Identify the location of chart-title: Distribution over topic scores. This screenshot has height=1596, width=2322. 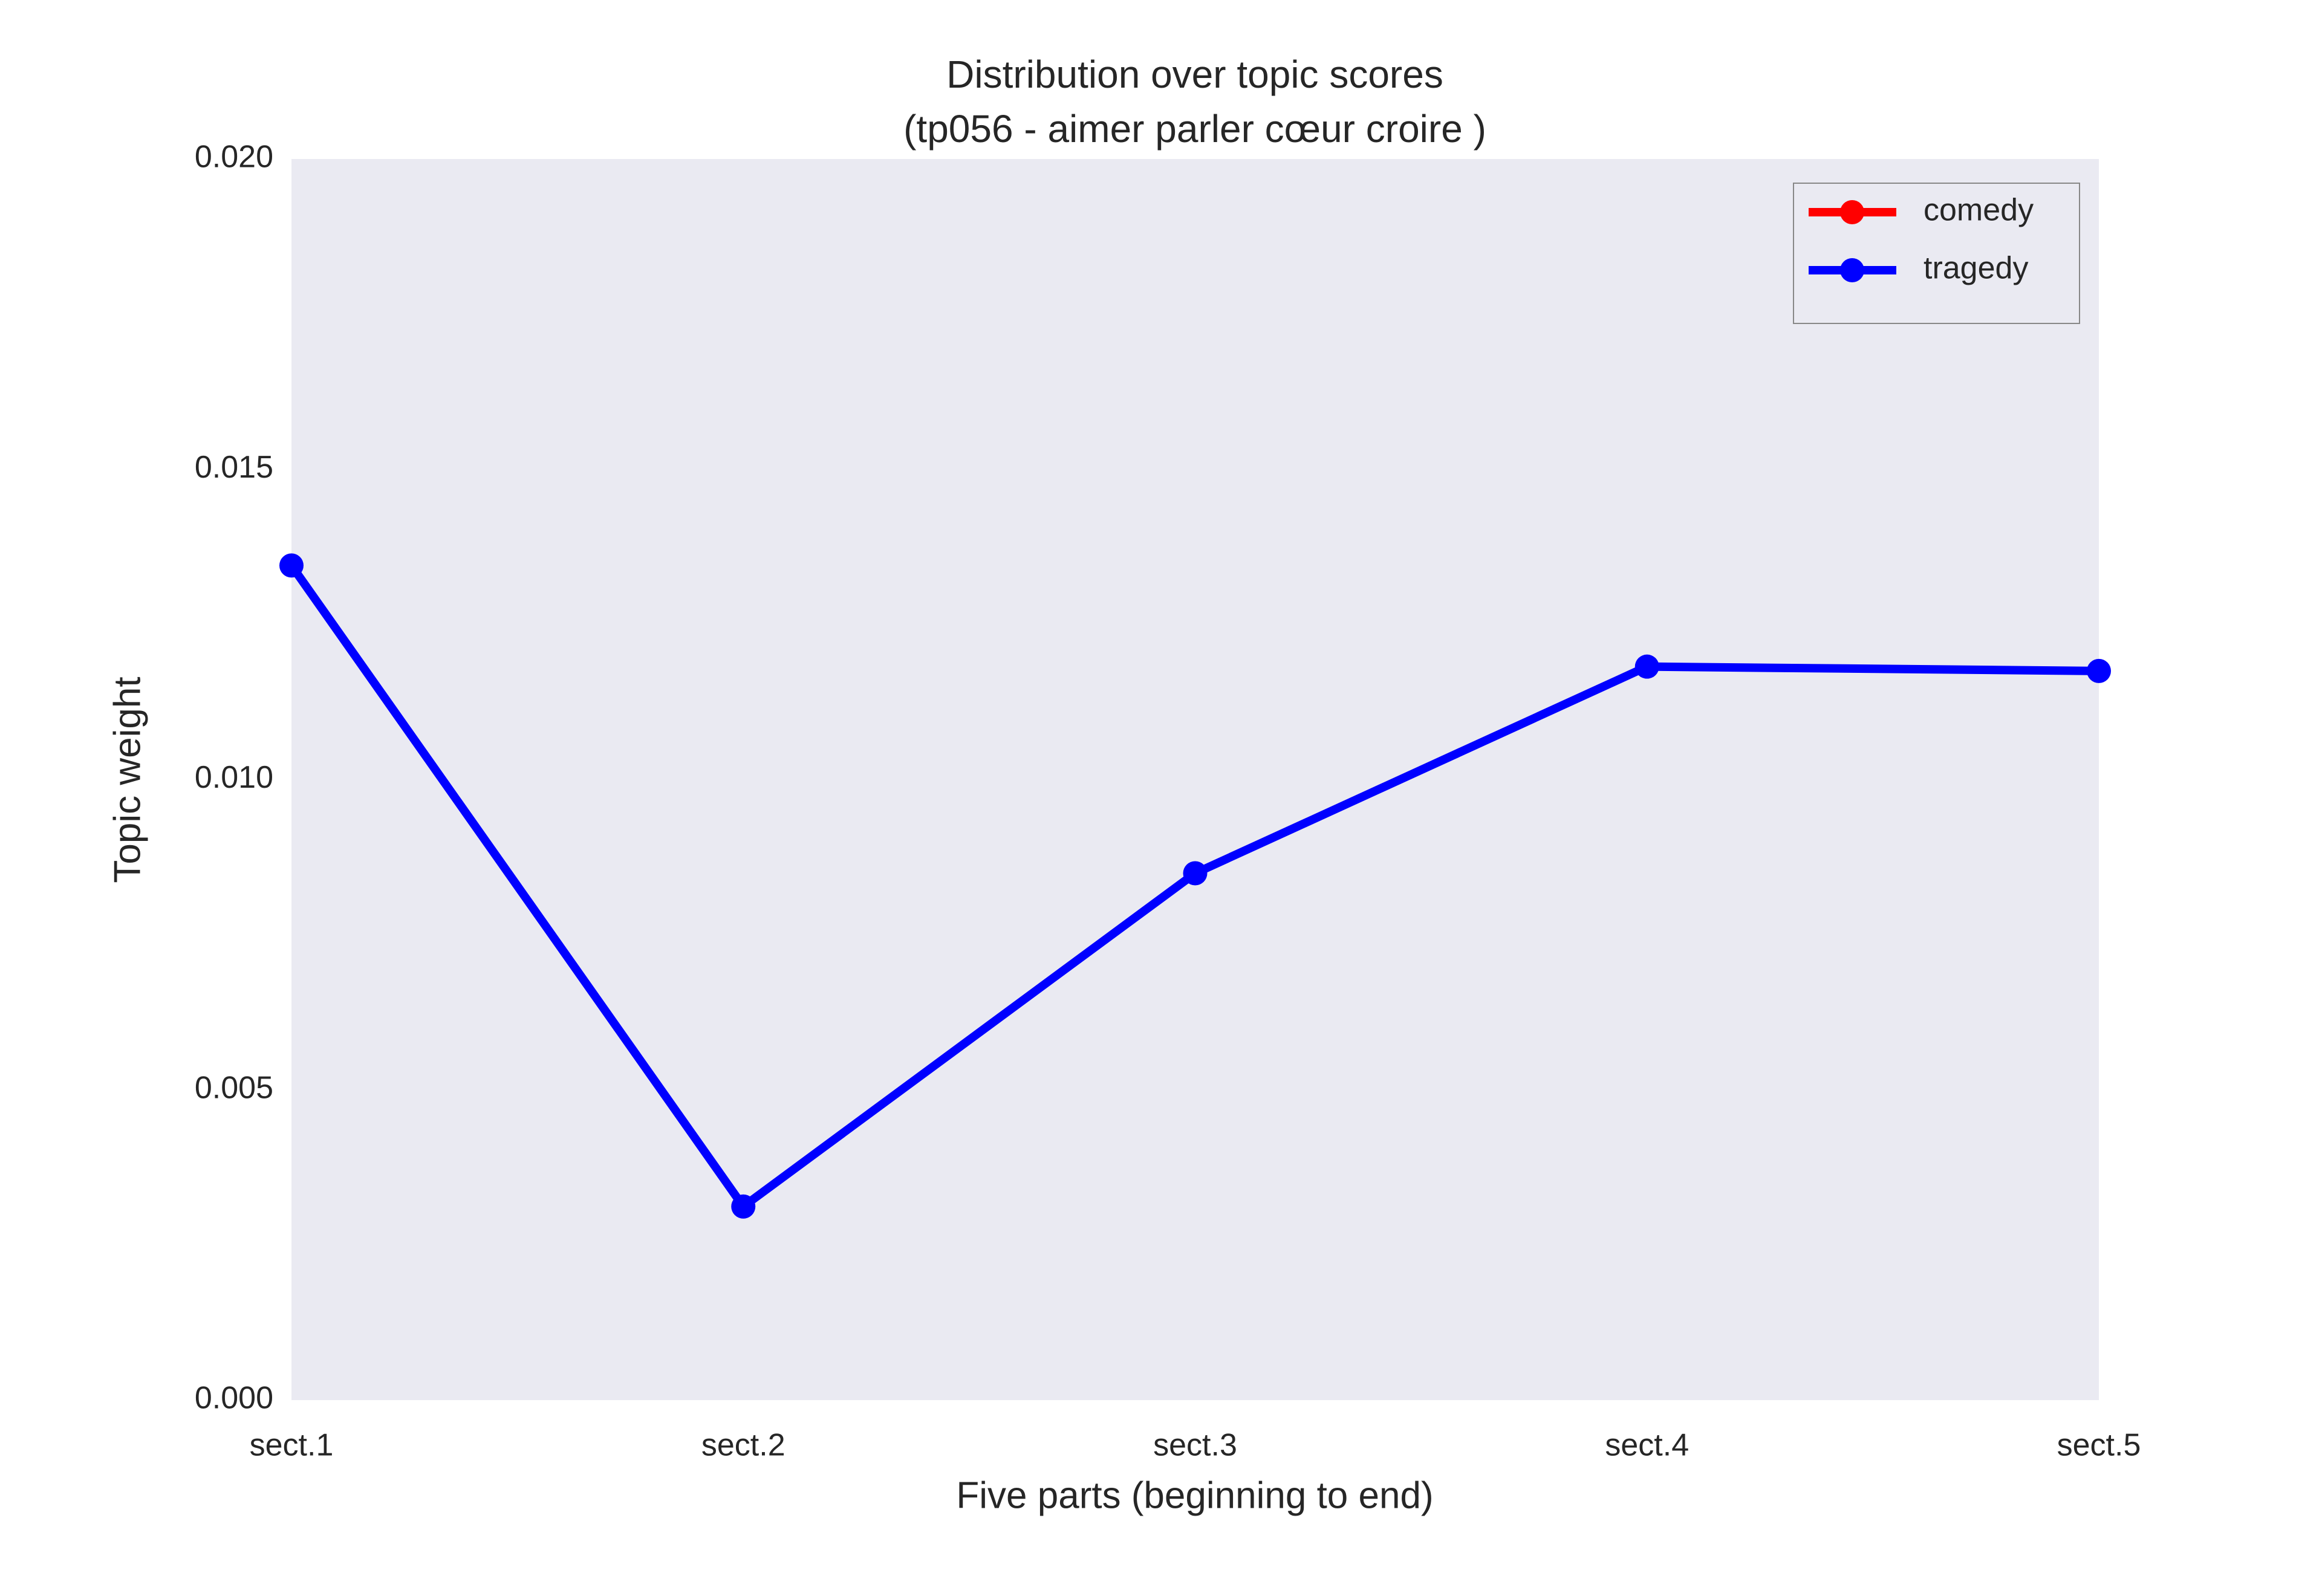
(1194, 74).